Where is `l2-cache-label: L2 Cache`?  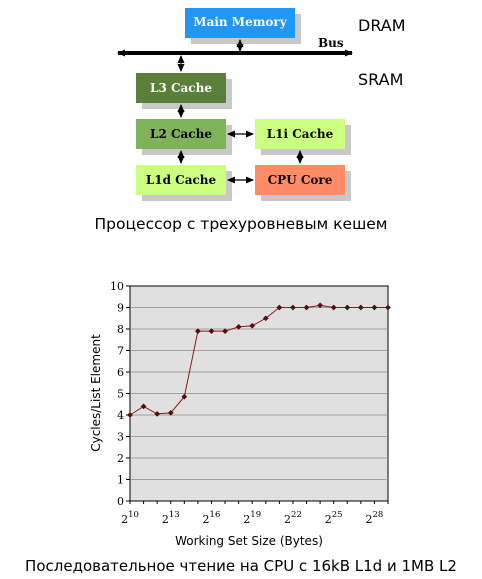
l2-cache-label: L2 Cache is located at coordinates (181, 134).